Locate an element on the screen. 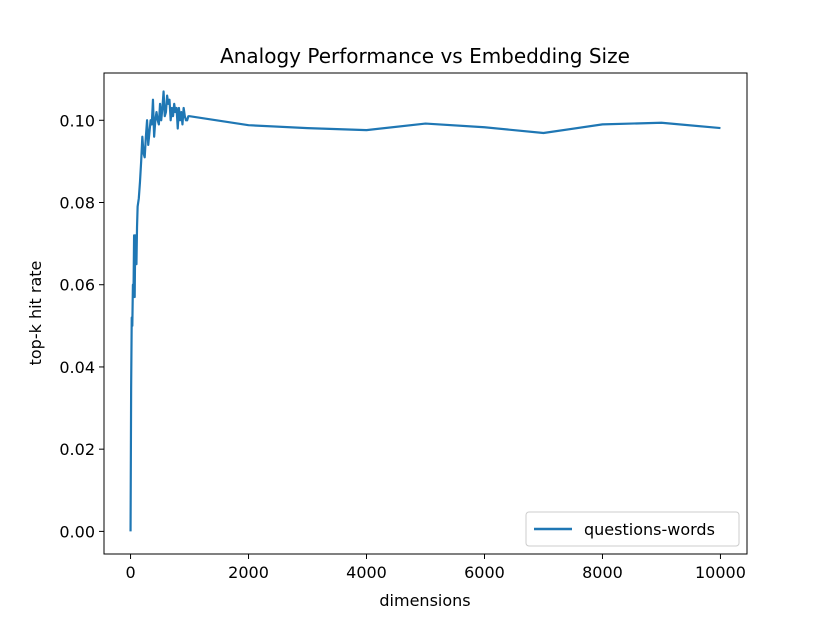 This screenshot has width=830, height=623. x-tick-label: 10000 is located at coordinates (720, 572).